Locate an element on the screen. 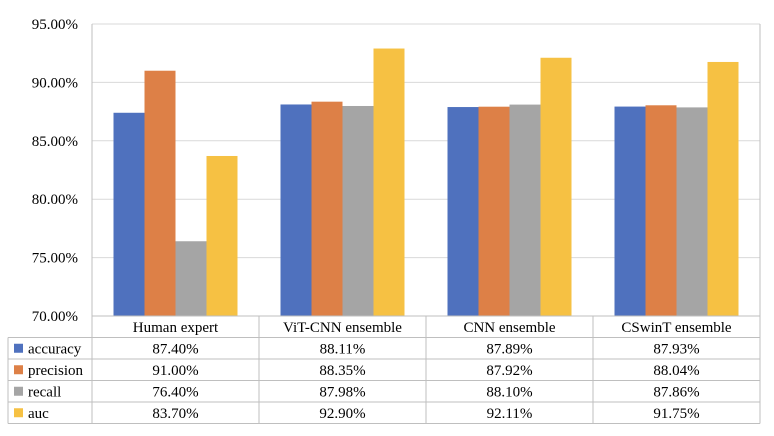 This screenshot has height=436, width=774. data-label: 83.70% is located at coordinates (175, 414).